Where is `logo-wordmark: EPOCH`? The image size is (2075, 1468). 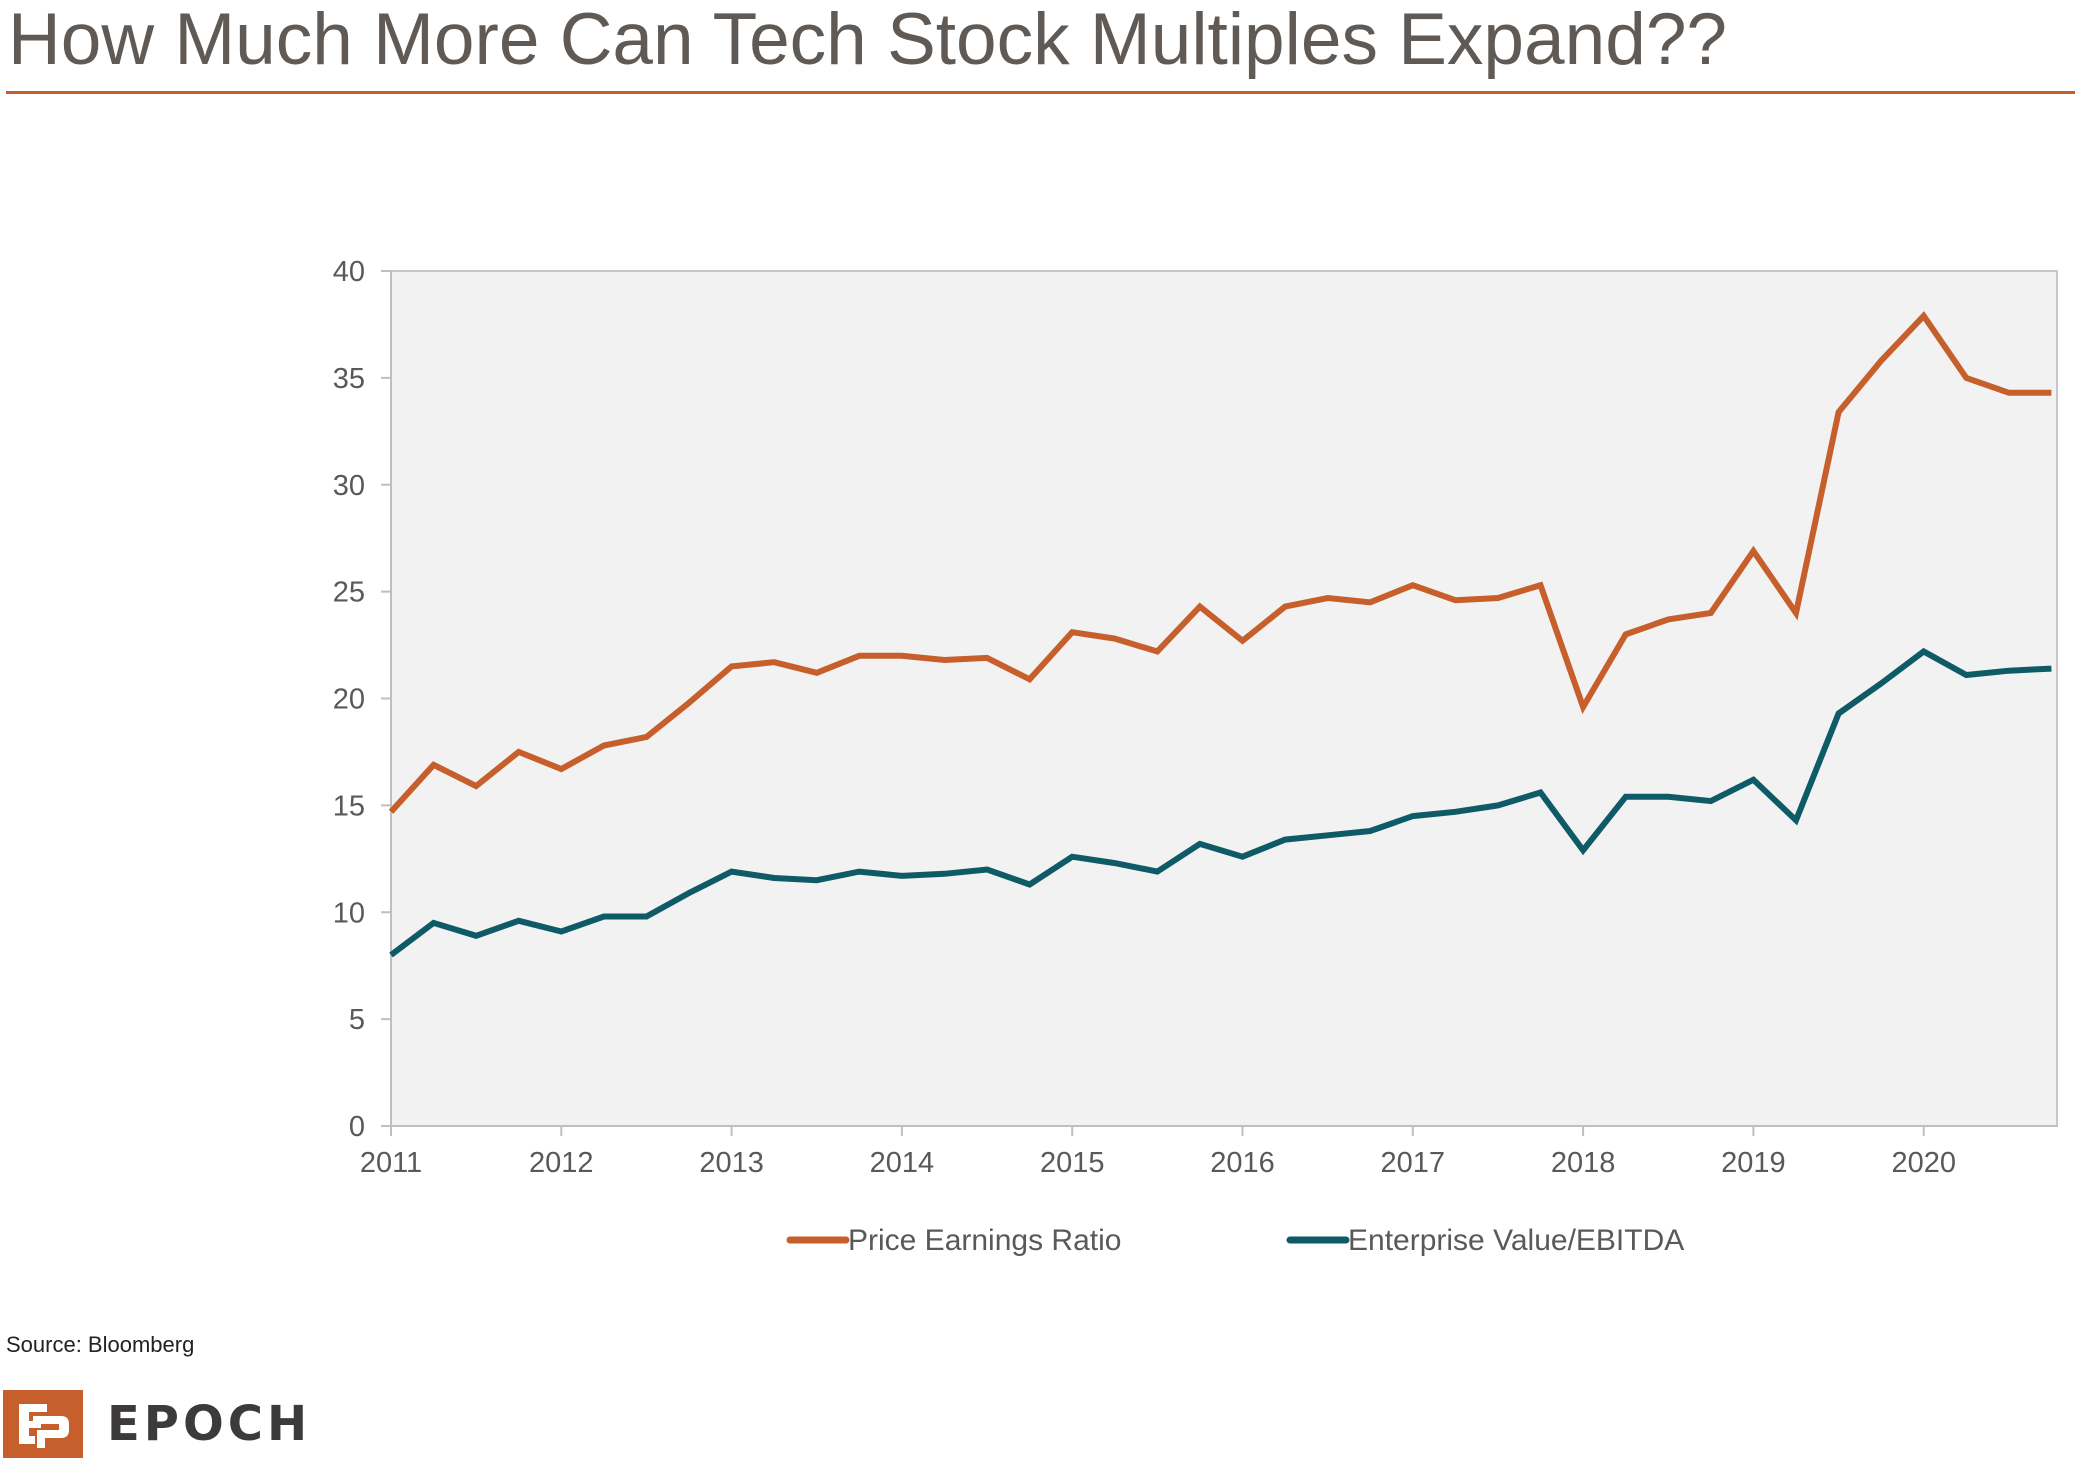
logo-wordmark: EPOCH is located at coordinates (209, 1424).